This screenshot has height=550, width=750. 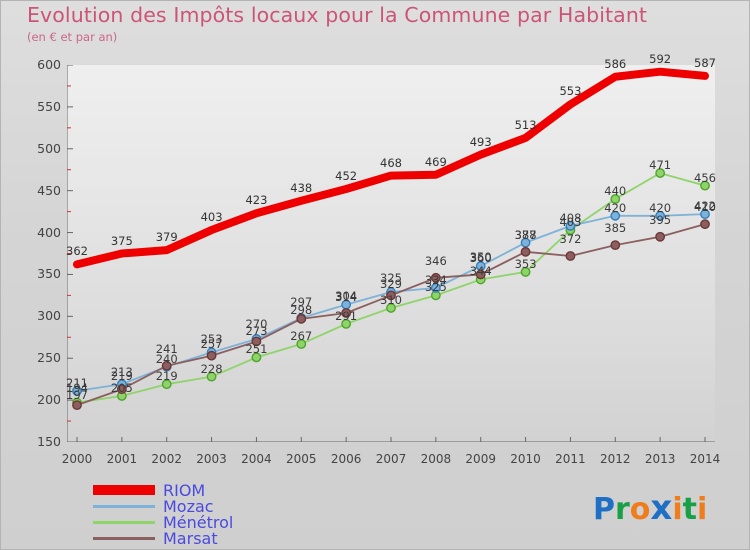 I want to click on x-axis-tick-label: 2006, so click(x=346, y=459).